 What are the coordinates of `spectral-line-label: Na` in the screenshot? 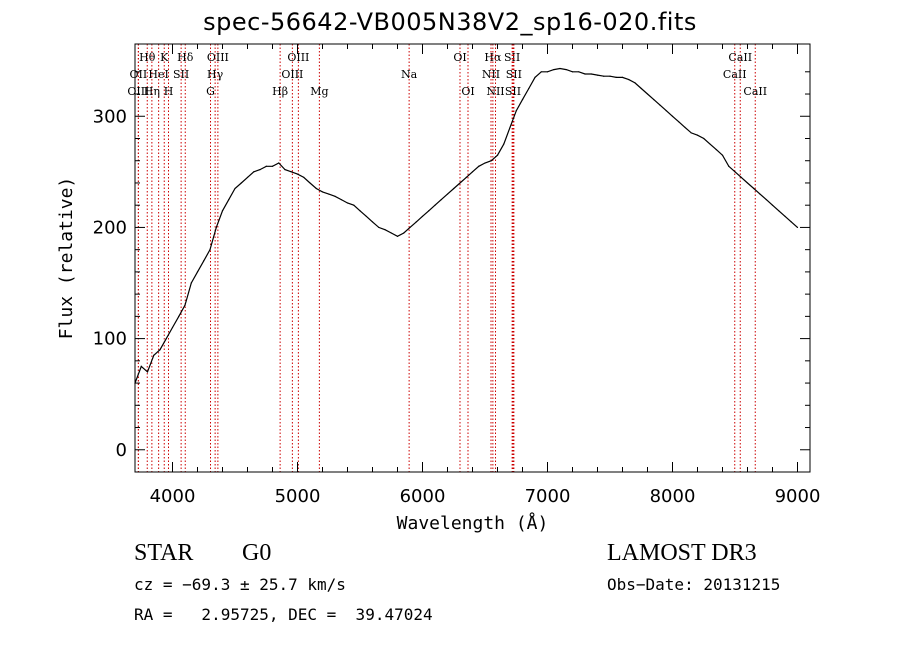 It's located at (409, 74).